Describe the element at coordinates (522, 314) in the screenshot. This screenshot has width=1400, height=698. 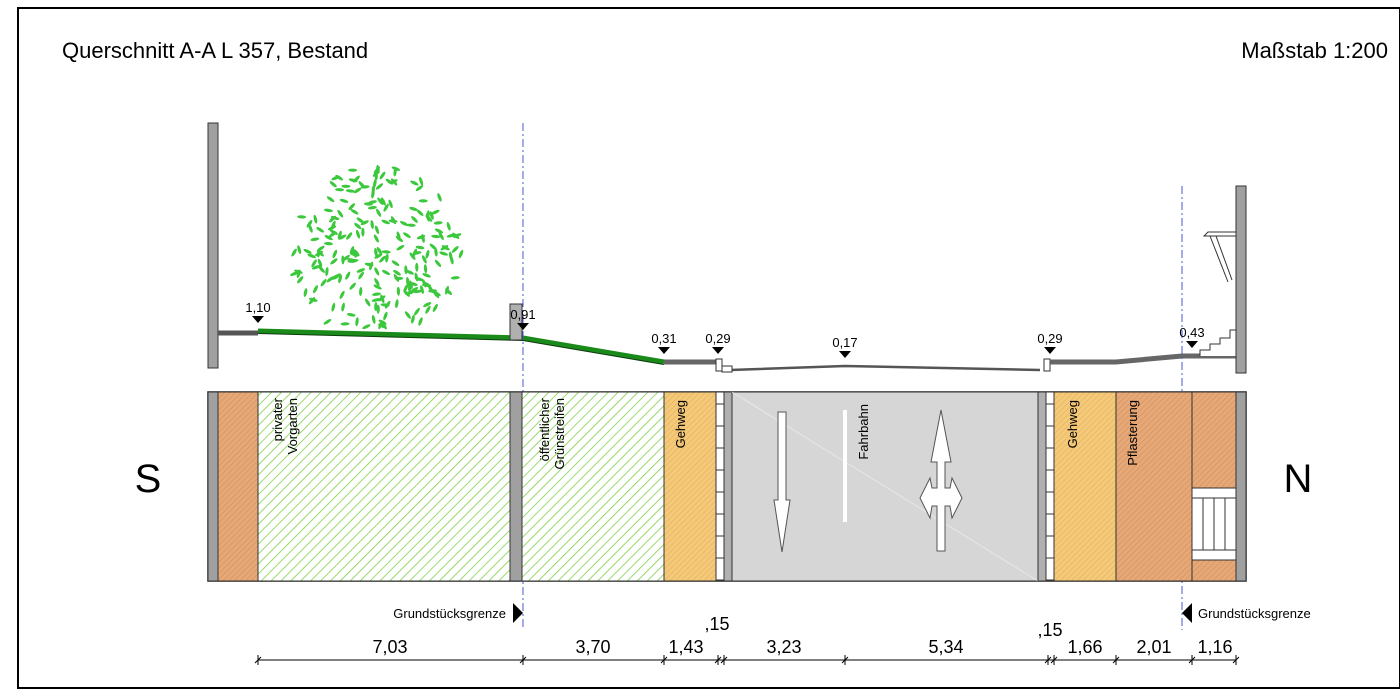
I see `elevation-label: 0,91` at that location.